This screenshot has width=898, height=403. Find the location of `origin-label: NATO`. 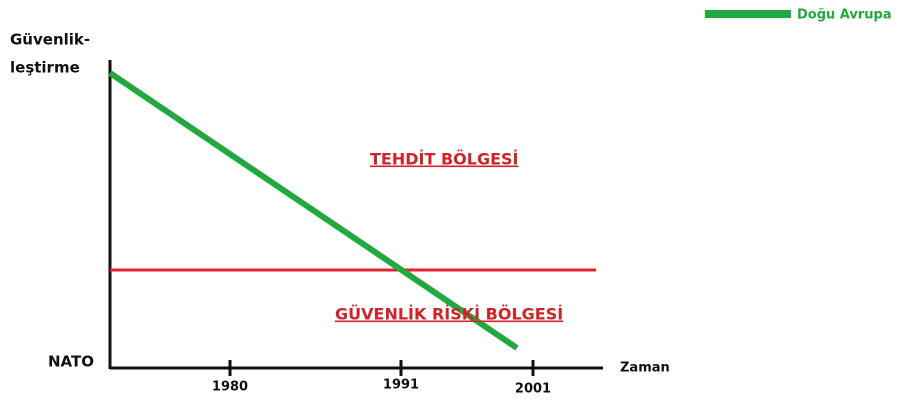

origin-label: NATO is located at coordinates (71, 362).